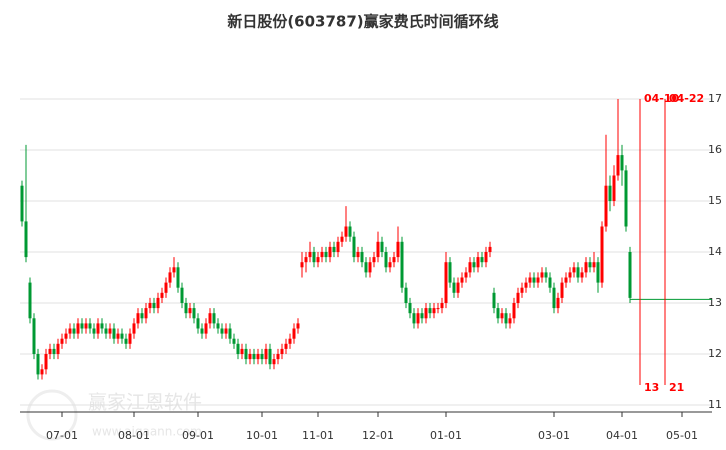  Describe the element at coordinates (318, 435) in the screenshot. I see `x-tick-label: 11-01` at that location.